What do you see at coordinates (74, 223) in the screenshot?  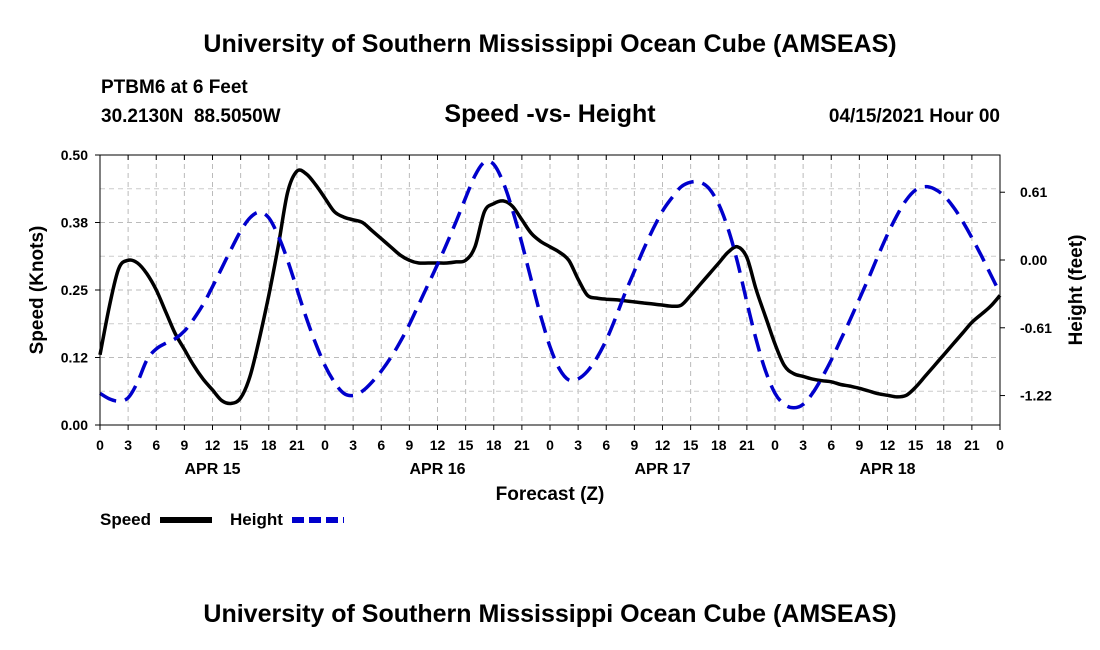 I see `y-tick-label: 0.38` at bounding box center [74, 223].